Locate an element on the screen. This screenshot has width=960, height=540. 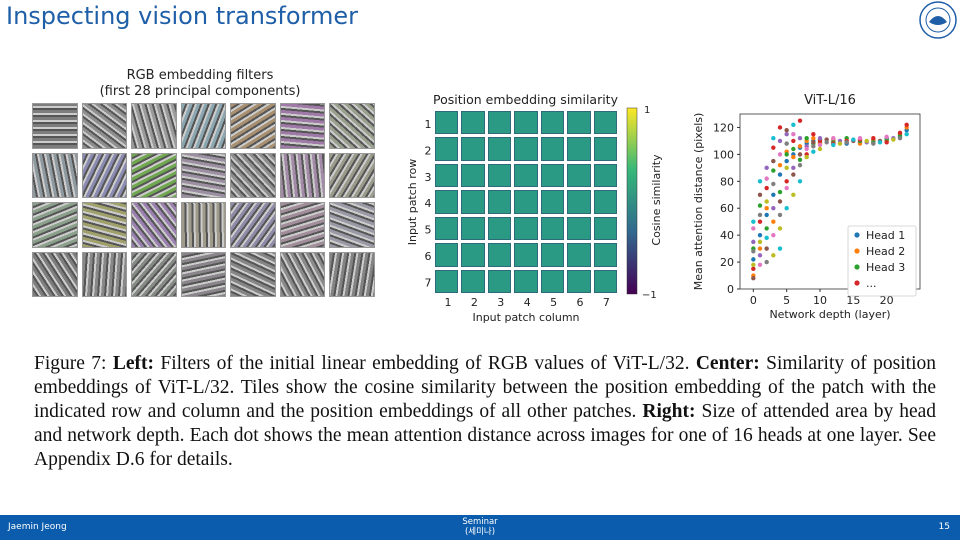
x-tick-label: 5 is located at coordinates (786, 300).